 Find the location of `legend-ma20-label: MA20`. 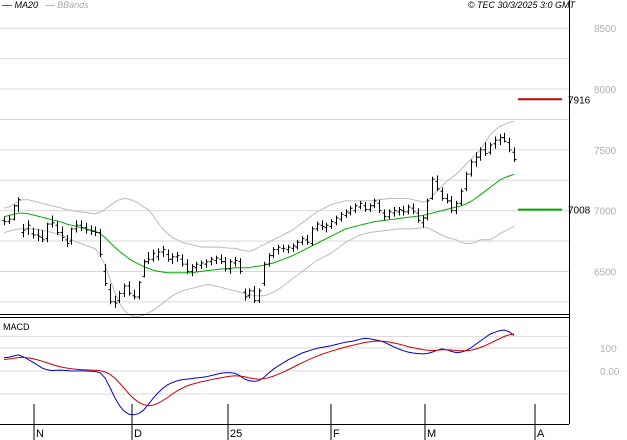

legend-ma20-label: MA20 is located at coordinates (26, 5).